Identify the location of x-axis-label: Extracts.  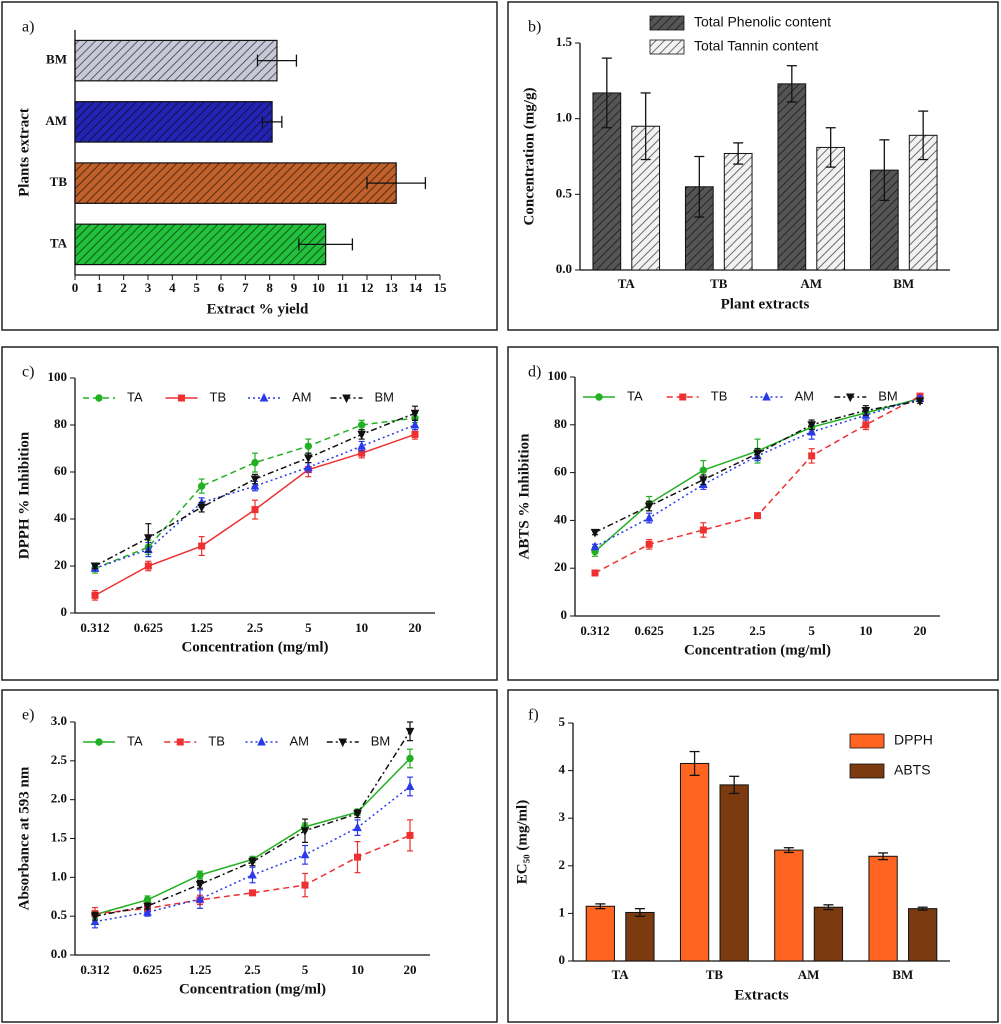
(761, 995).